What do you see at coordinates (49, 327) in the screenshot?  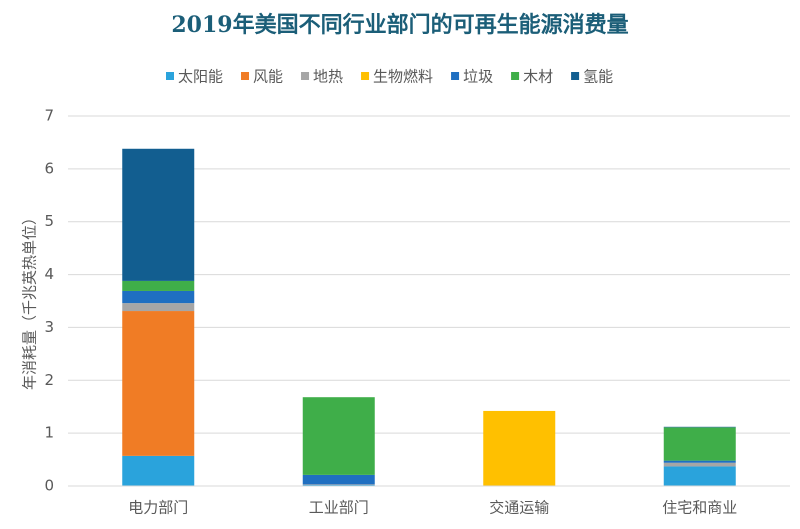 I see `y-tick-label: 3` at bounding box center [49, 327].